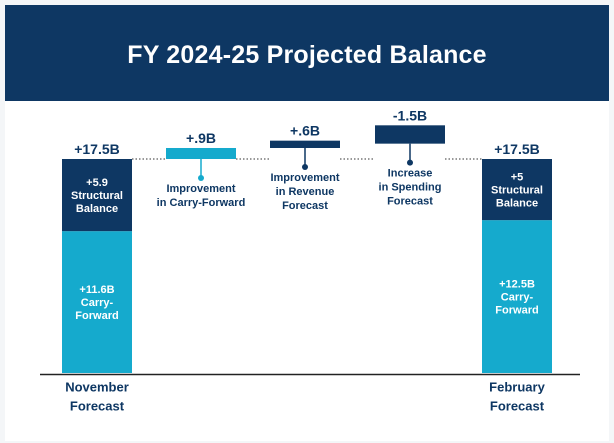 The height and width of the screenshot is (443, 614). Describe the element at coordinates (97, 406) in the screenshot. I see `category-label-0-line-1: Forecast` at that location.